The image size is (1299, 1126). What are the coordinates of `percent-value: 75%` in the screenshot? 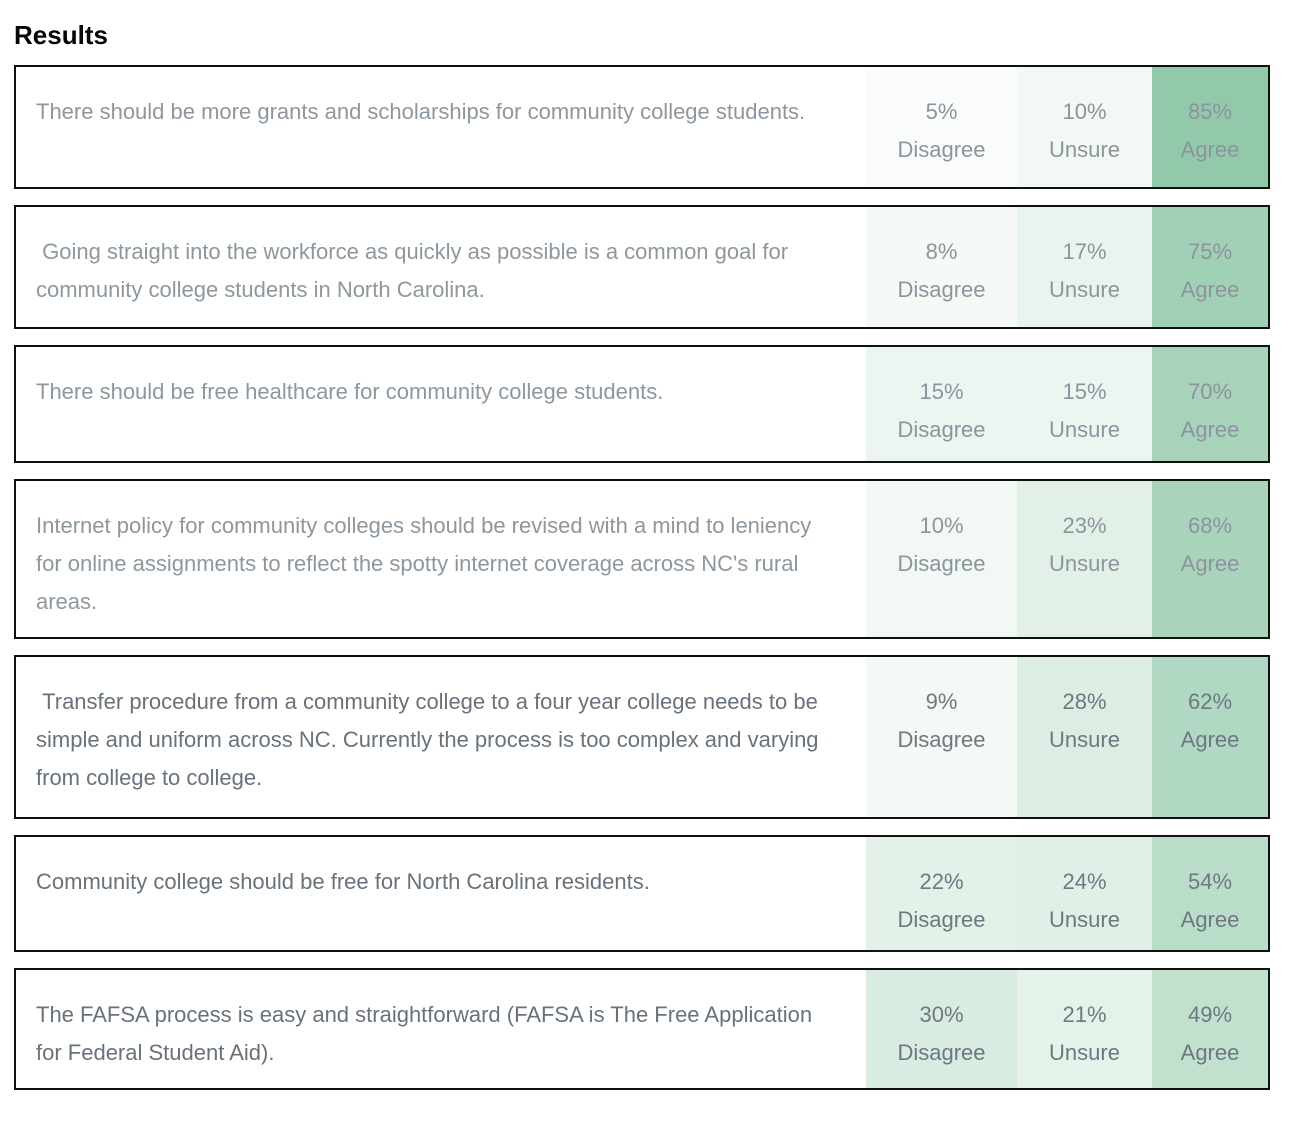 It's located at (1210, 252).